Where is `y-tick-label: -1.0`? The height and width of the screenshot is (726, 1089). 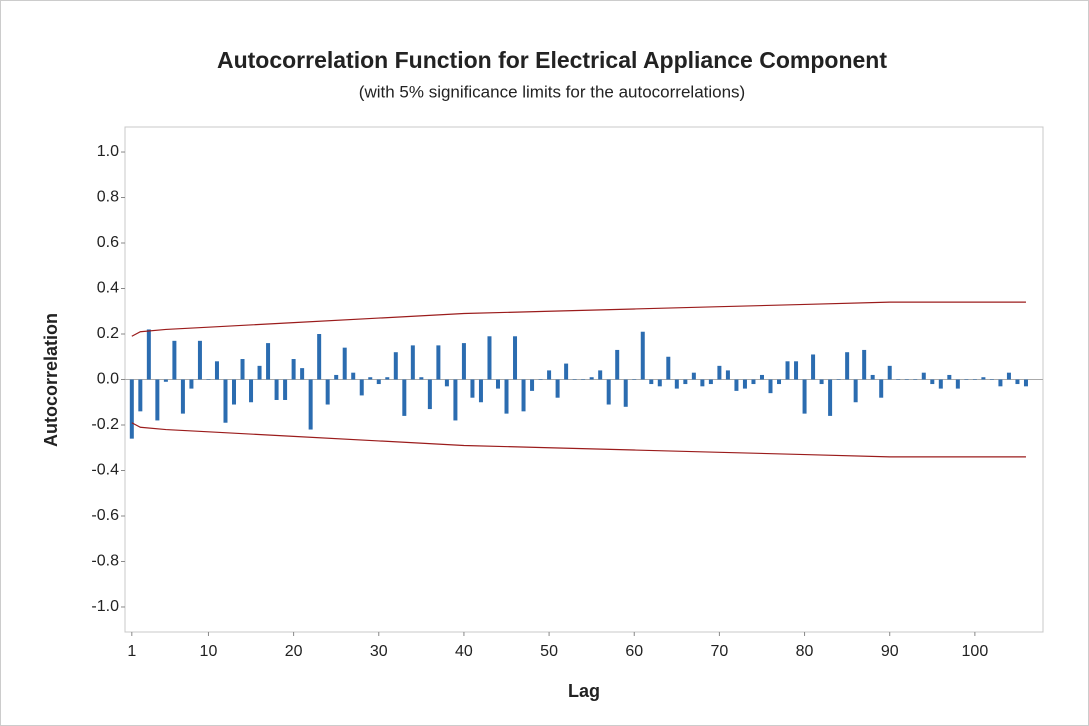 y-tick-label: -1.0 is located at coordinates (105, 606).